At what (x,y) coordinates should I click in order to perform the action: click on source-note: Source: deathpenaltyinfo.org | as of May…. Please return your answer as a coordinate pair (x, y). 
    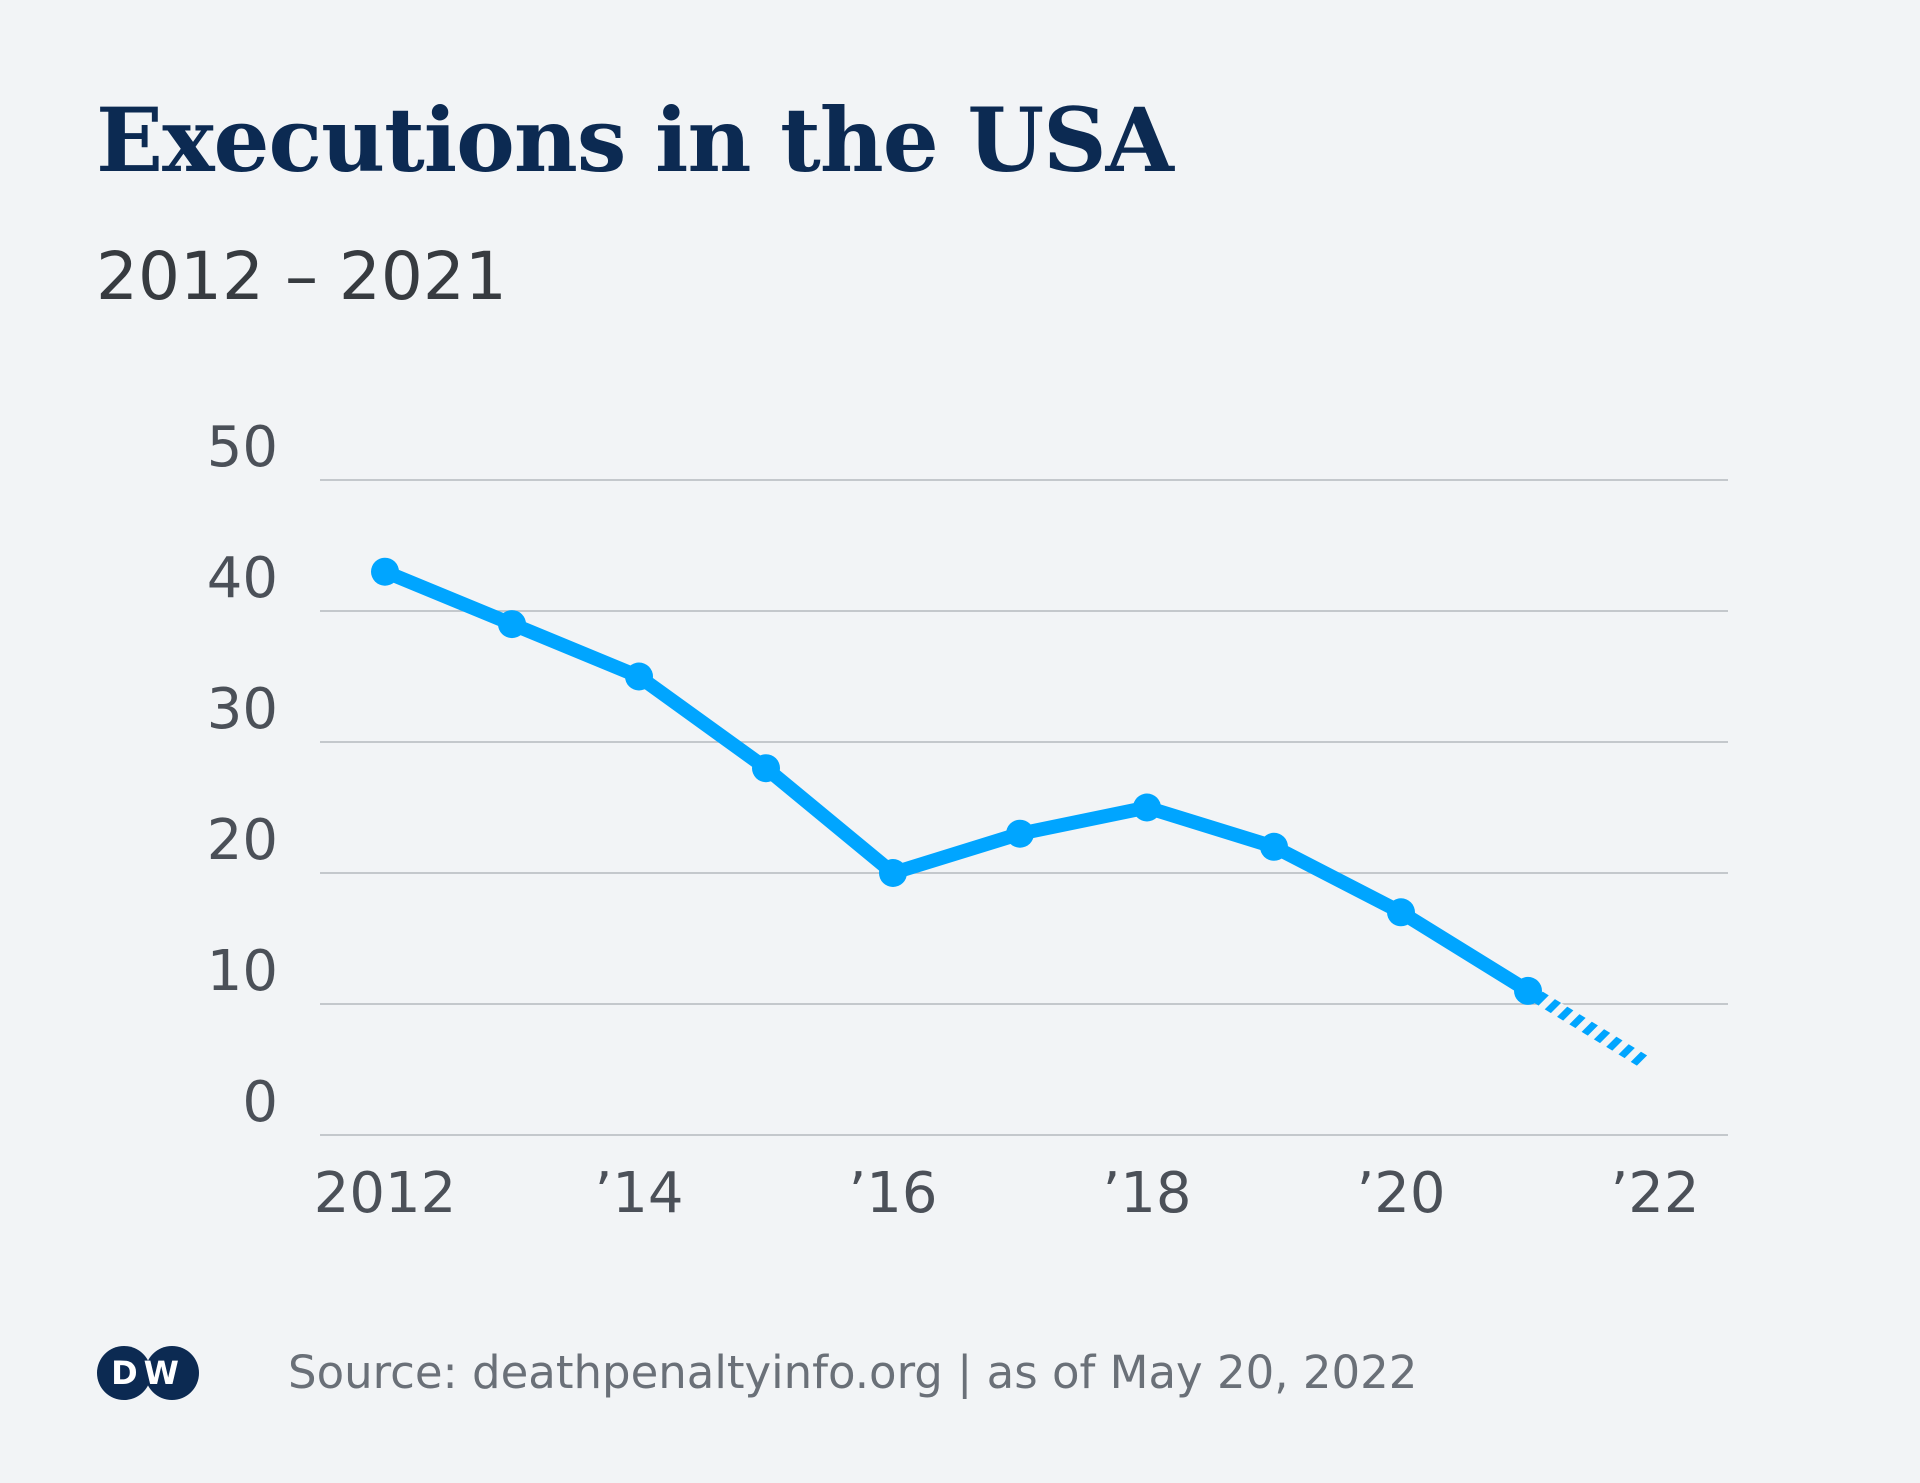
    Looking at the image, I should click on (853, 1372).